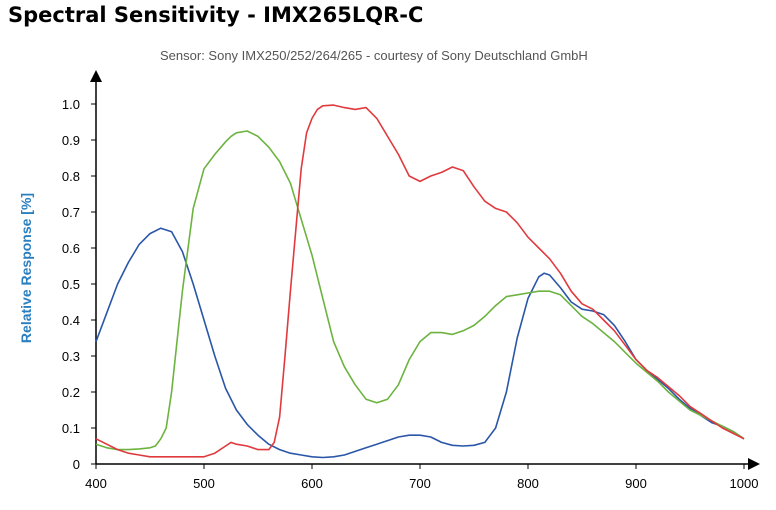  What do you see at coordinates (71, 284) in the screenshot?
I see `y-tick-label: 0.5` at bounding box center [71, 284].